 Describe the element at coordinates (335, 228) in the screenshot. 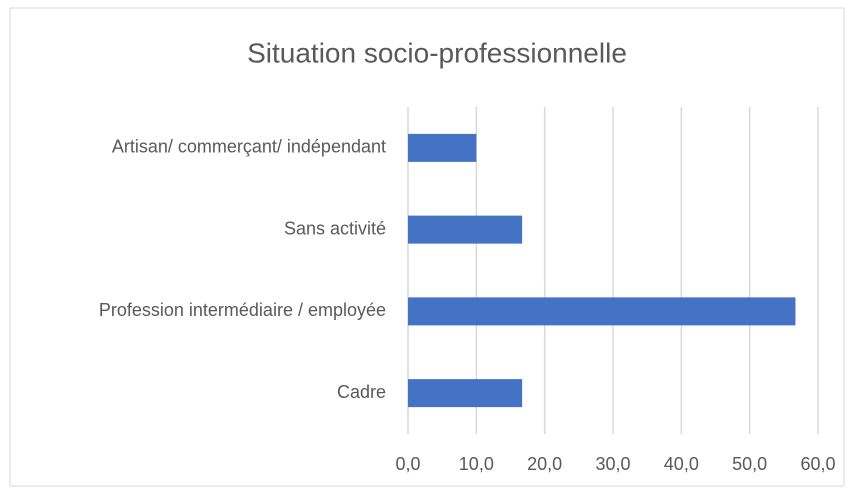

I see `y-tick-label: Sans activité` at that location.